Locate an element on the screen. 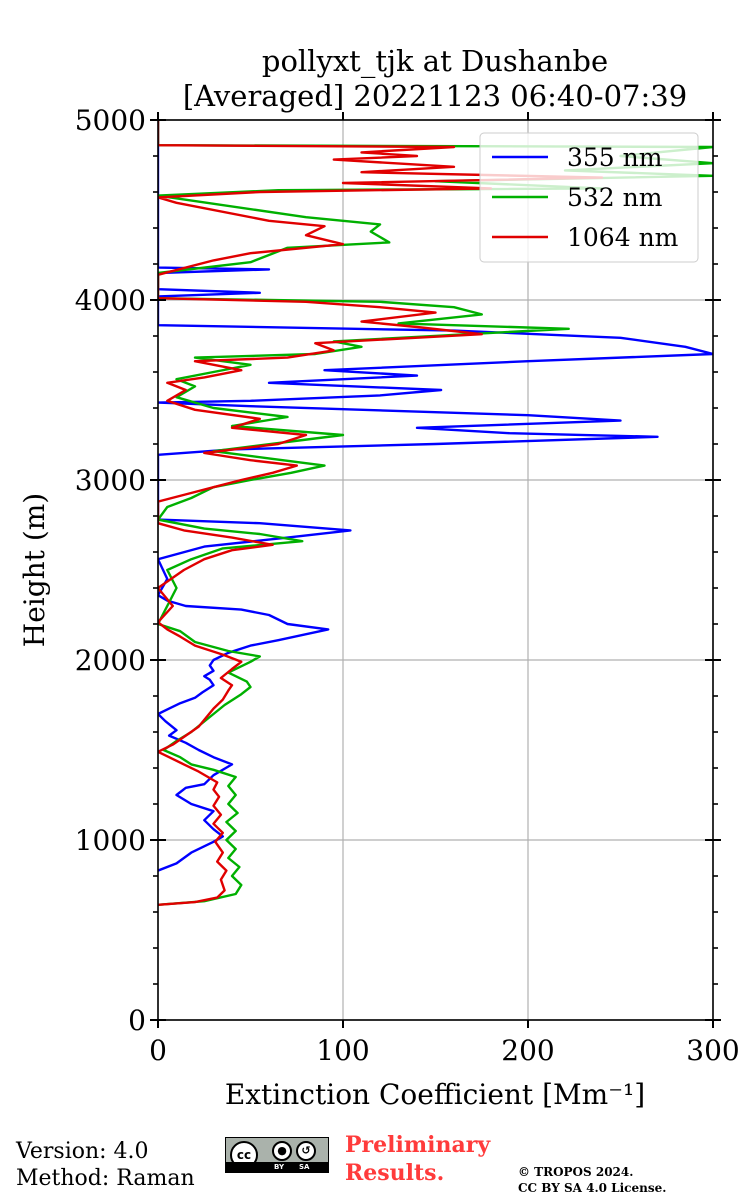 Image resolution: width=750 pixels, height=1200 pixels. legend-box is located at coordinates (589, 197).